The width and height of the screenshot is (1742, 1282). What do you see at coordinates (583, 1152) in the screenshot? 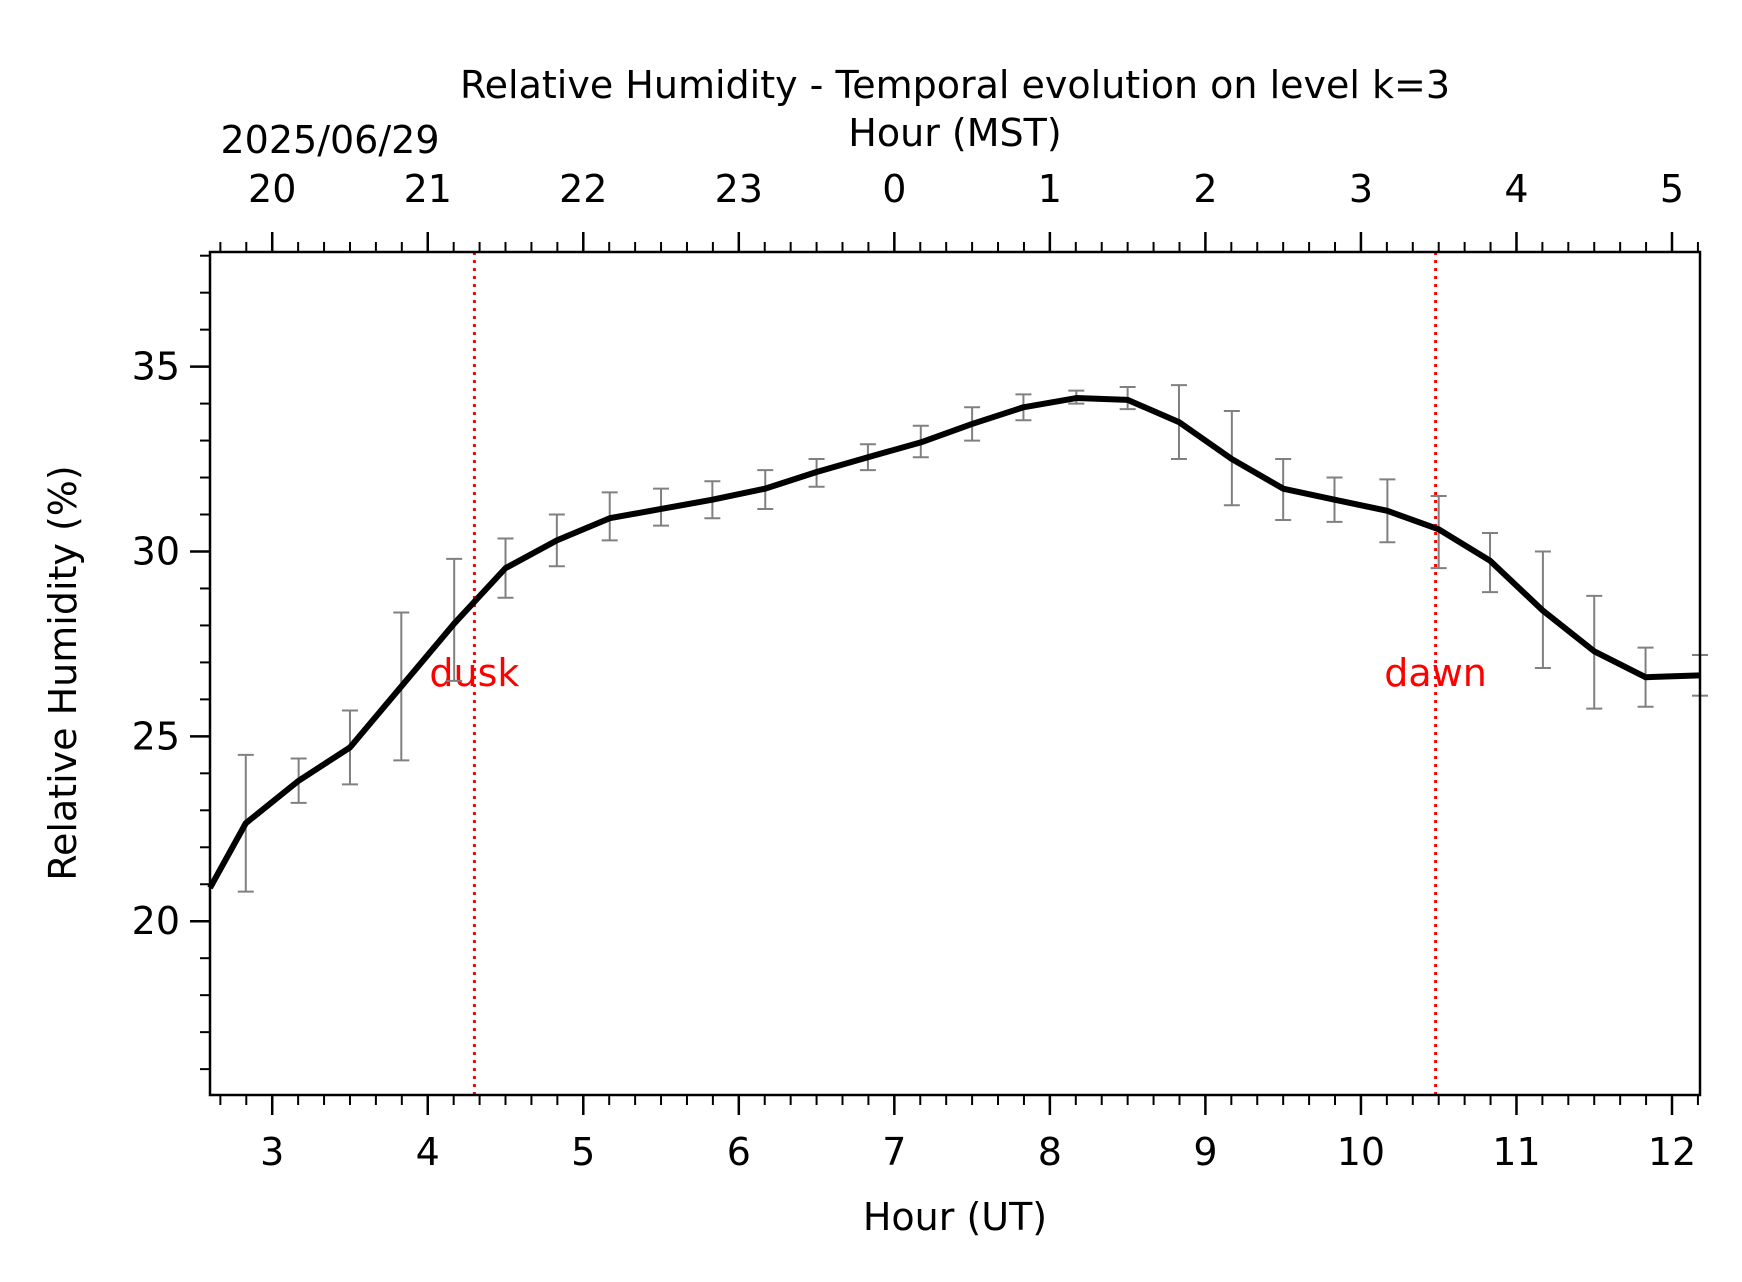
I see `x-tick-label: 5` at bounding box center [583, 1152].